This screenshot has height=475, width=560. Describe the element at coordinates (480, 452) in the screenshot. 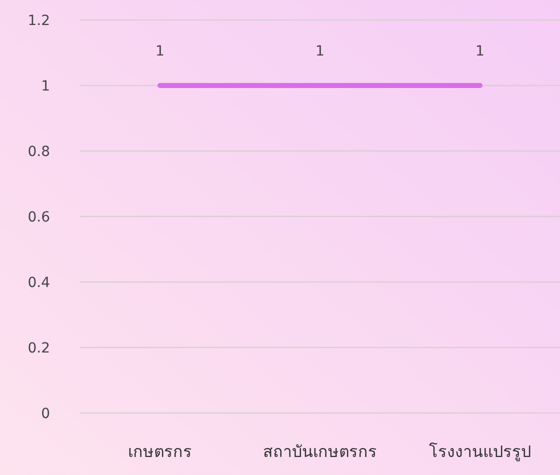

I see `x-tick-label: โรงงานแปรรูป` at that location.